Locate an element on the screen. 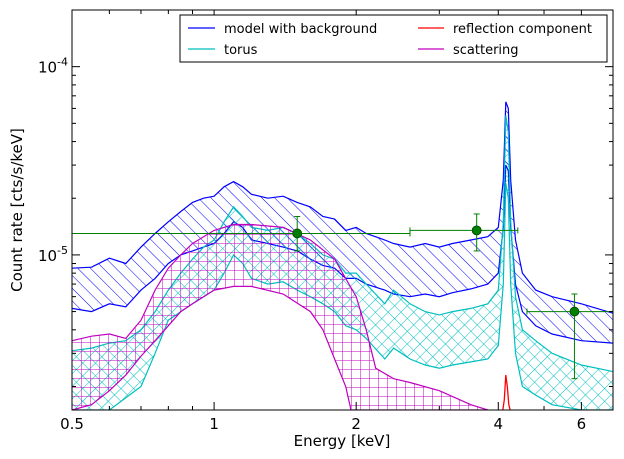  x-tick-label: 4 is located at coordinates (499, 424).